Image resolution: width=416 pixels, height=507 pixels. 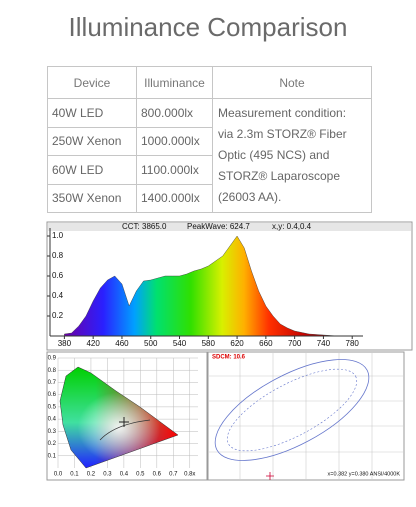 I want to click on header-row: Device Illuminance Note, so click(x=209, y=82).